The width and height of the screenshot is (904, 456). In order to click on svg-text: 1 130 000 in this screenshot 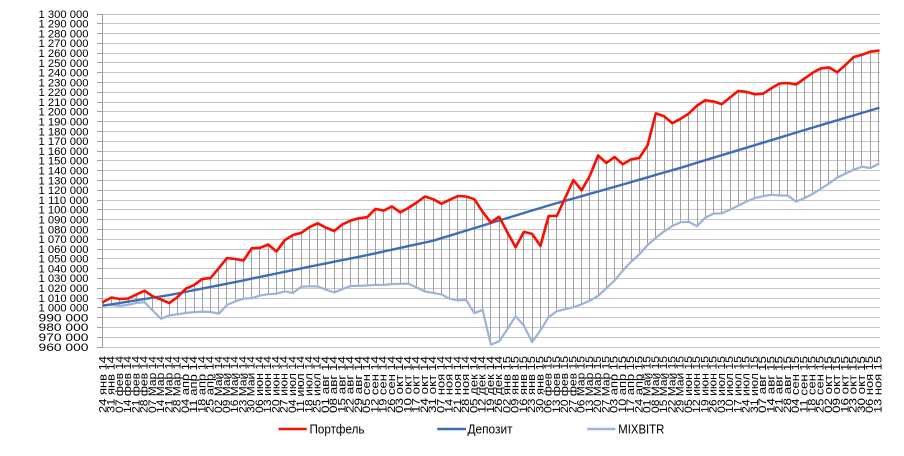, I will do `click(64, 181)`.